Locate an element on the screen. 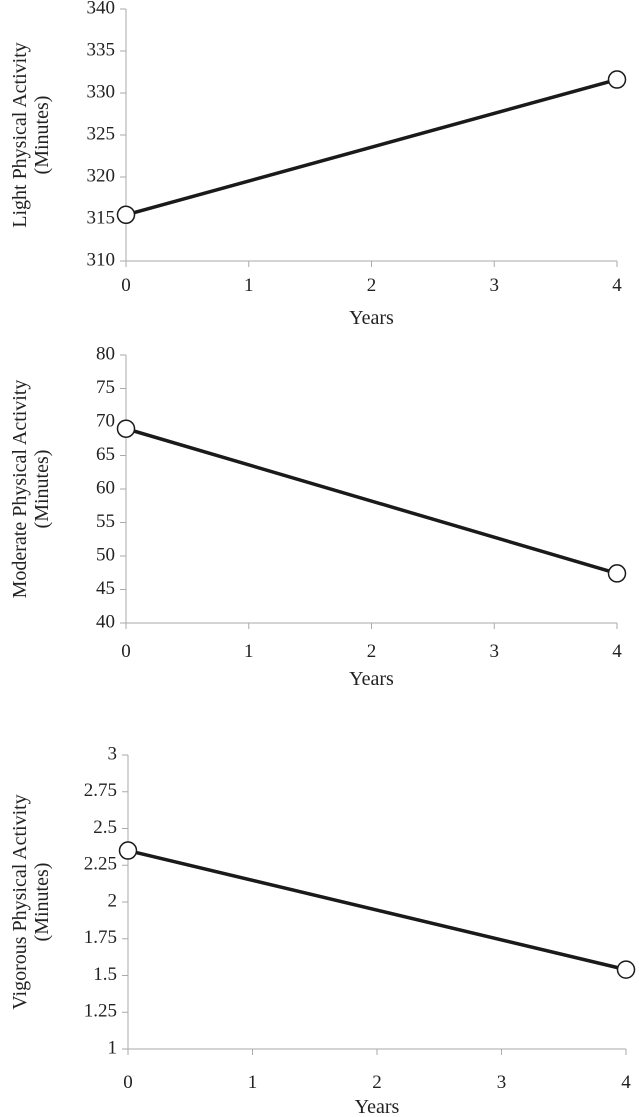  y-axis-title-line1: Vigorous Physical Activity is located at coordinates (20, 901).